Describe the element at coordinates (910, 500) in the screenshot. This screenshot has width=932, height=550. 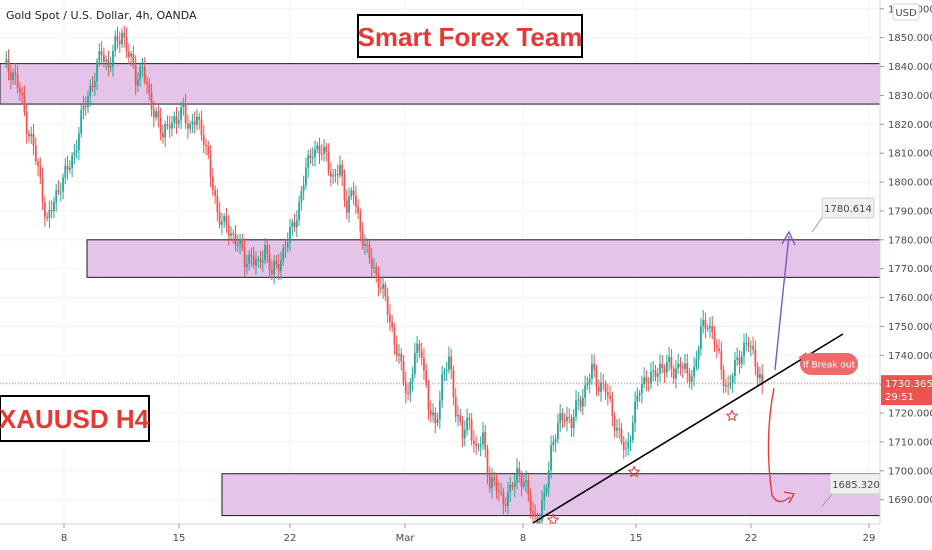
I see `y-tick-label: 1690.000` at that location.